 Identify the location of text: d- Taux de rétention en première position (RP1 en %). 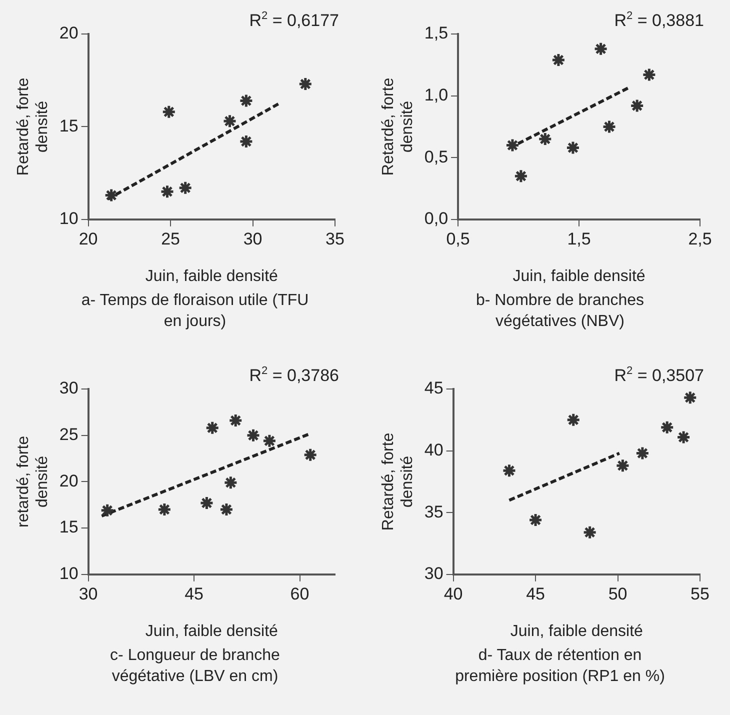
(560, 666).